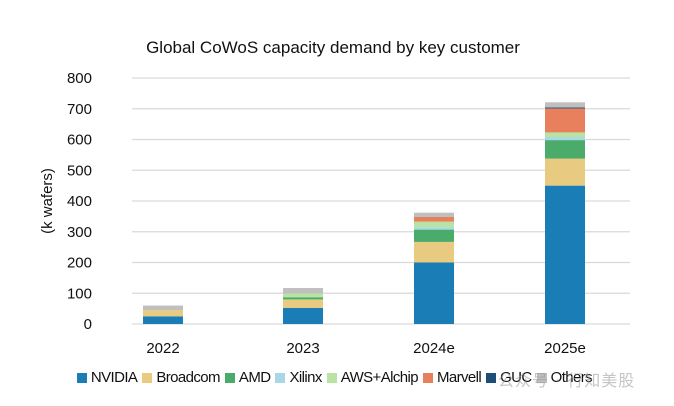 The image size is (674, 406). I want to click on y-tick-label: 0, so click(88, 324).